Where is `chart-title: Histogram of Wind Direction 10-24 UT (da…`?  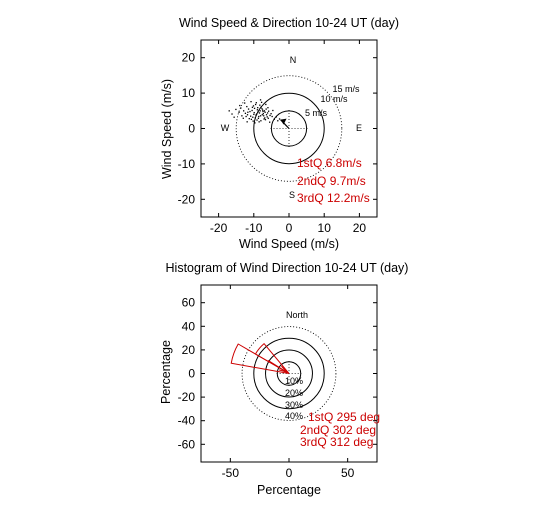 chart-title: Histogram of Wind Direction 10-24 UT (da… is located at coordinates (287, 268).